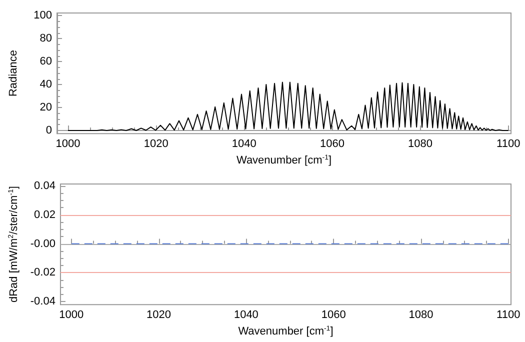 The width and height of the screenshot is (525, 342). I want to click on y-tick-label: 0, so click(49, 130).